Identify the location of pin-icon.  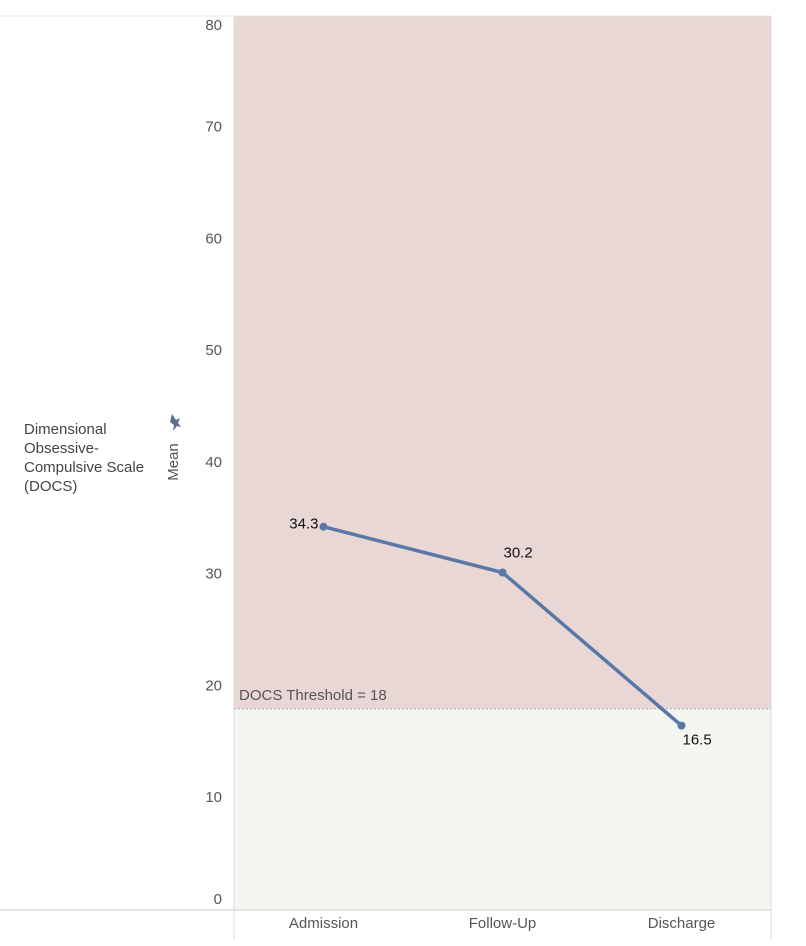
(175, 422).